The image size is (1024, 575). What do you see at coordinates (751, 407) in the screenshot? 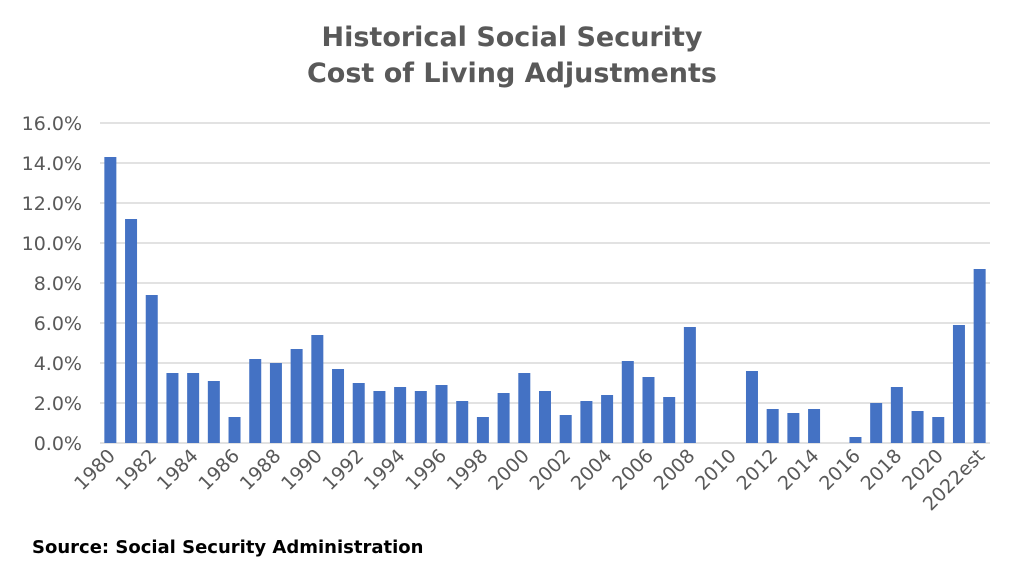
I see `bar-2011` at bounding box center [751, 407].